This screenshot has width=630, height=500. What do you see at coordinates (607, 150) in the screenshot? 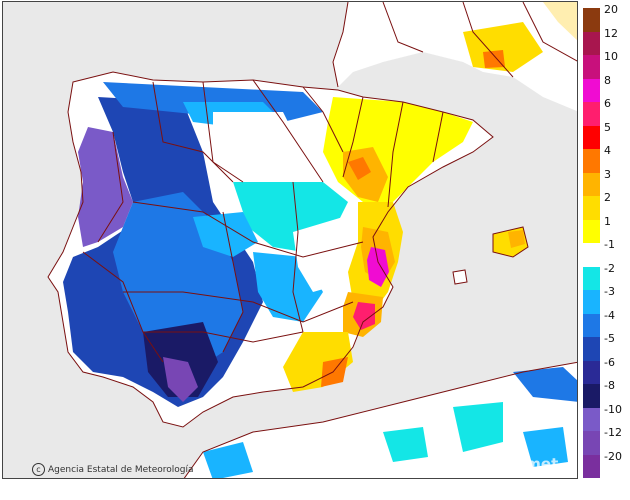
I see `legend-label: 4` at bounding box center [607, 150].